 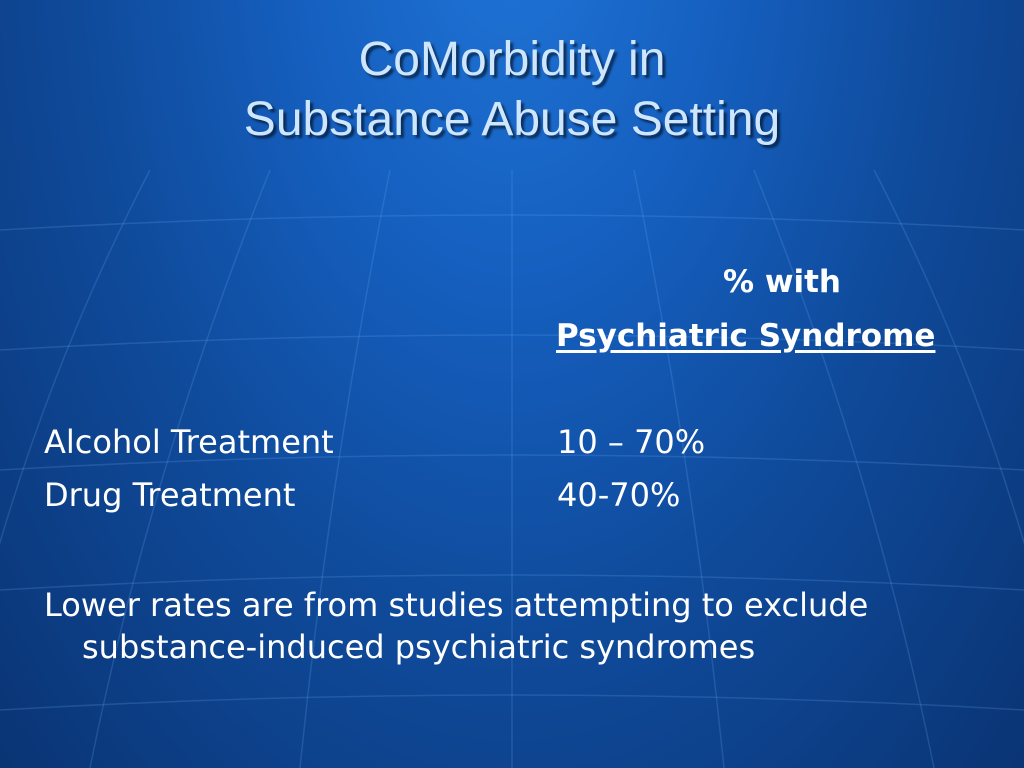 What do you see at coordinates (781, 282) in the screenshot?
I see `column-header-line1: % with` at bounding box center [781, 282].